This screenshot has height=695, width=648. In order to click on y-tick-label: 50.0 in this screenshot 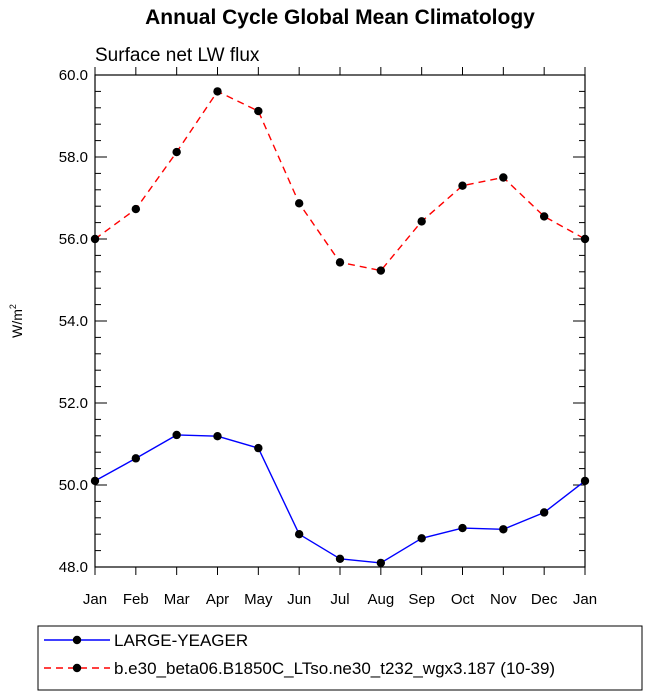, I will do `click(73, 485)`.